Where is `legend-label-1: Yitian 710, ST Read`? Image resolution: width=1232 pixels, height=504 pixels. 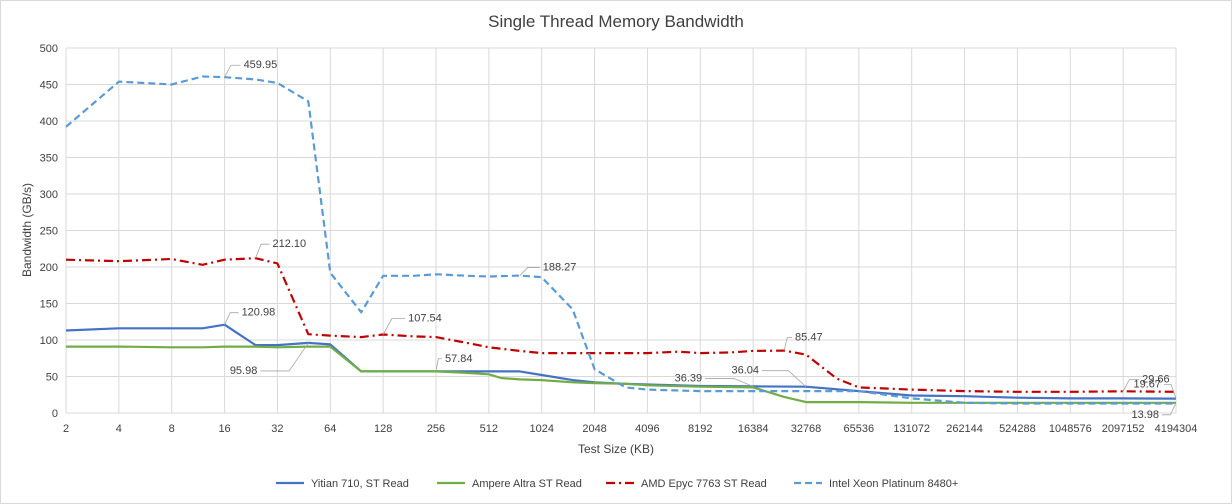
legend-label-1: Yitian 710, ST Read is located at coordinates (360, 484).